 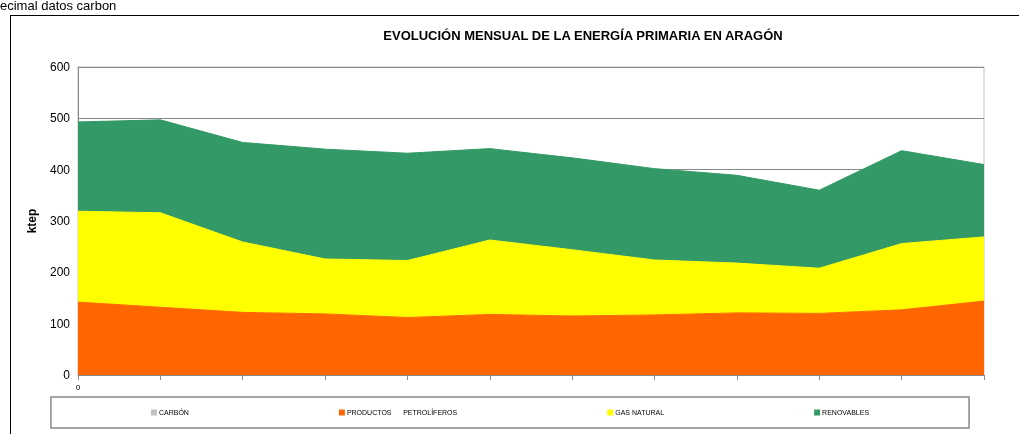 I want to click on y-tick-label: 400, so click(x=60, y=169).